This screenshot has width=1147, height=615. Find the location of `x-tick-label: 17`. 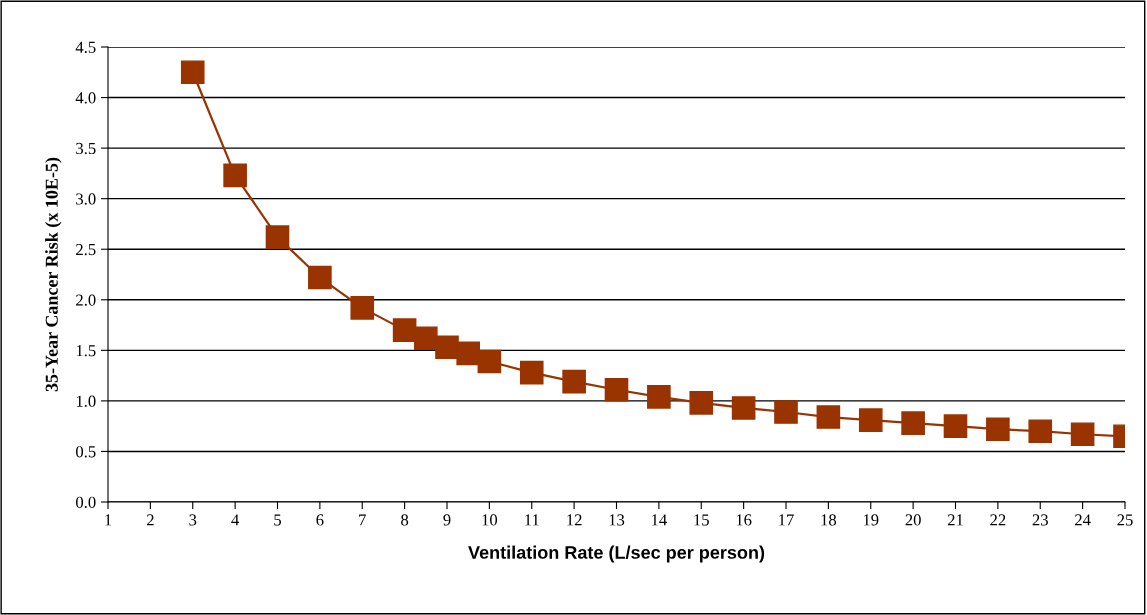

x-tick-label: 17 is located at coordinates (786, 520).